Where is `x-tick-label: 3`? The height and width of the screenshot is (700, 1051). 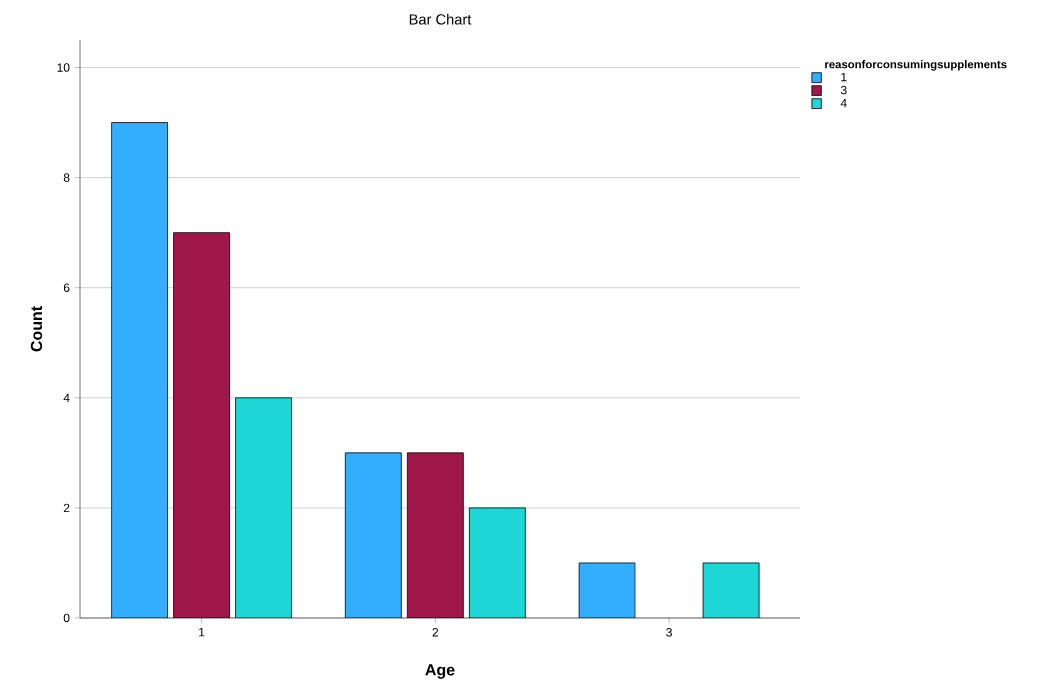 x-tick-label: 3 is located at coordinates (669, 632).